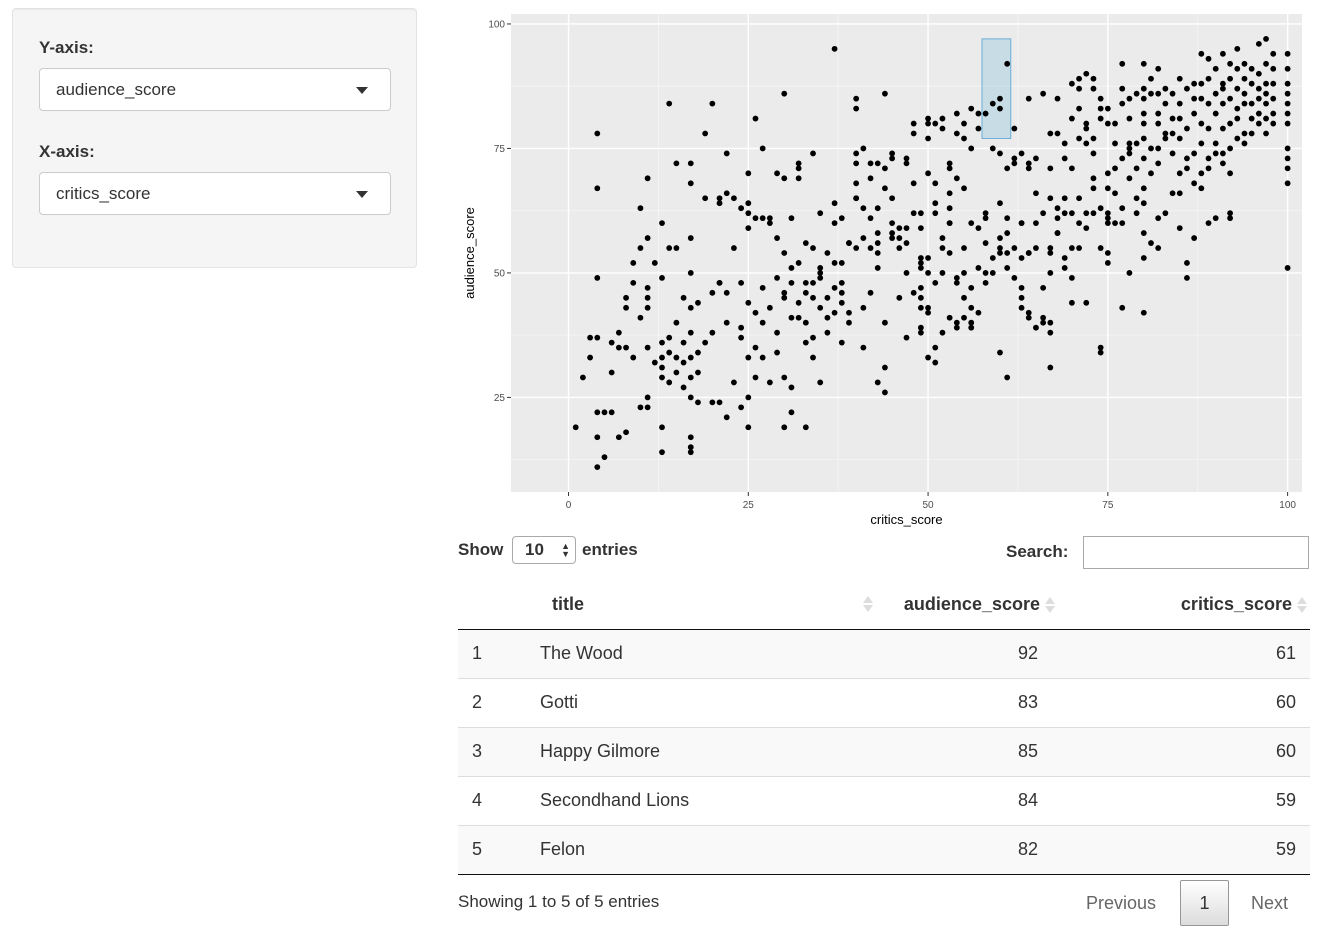 The width and height of the screenshot is (1327, 943). I want to click on x-axis-select: critics_score, so click(215, 193).